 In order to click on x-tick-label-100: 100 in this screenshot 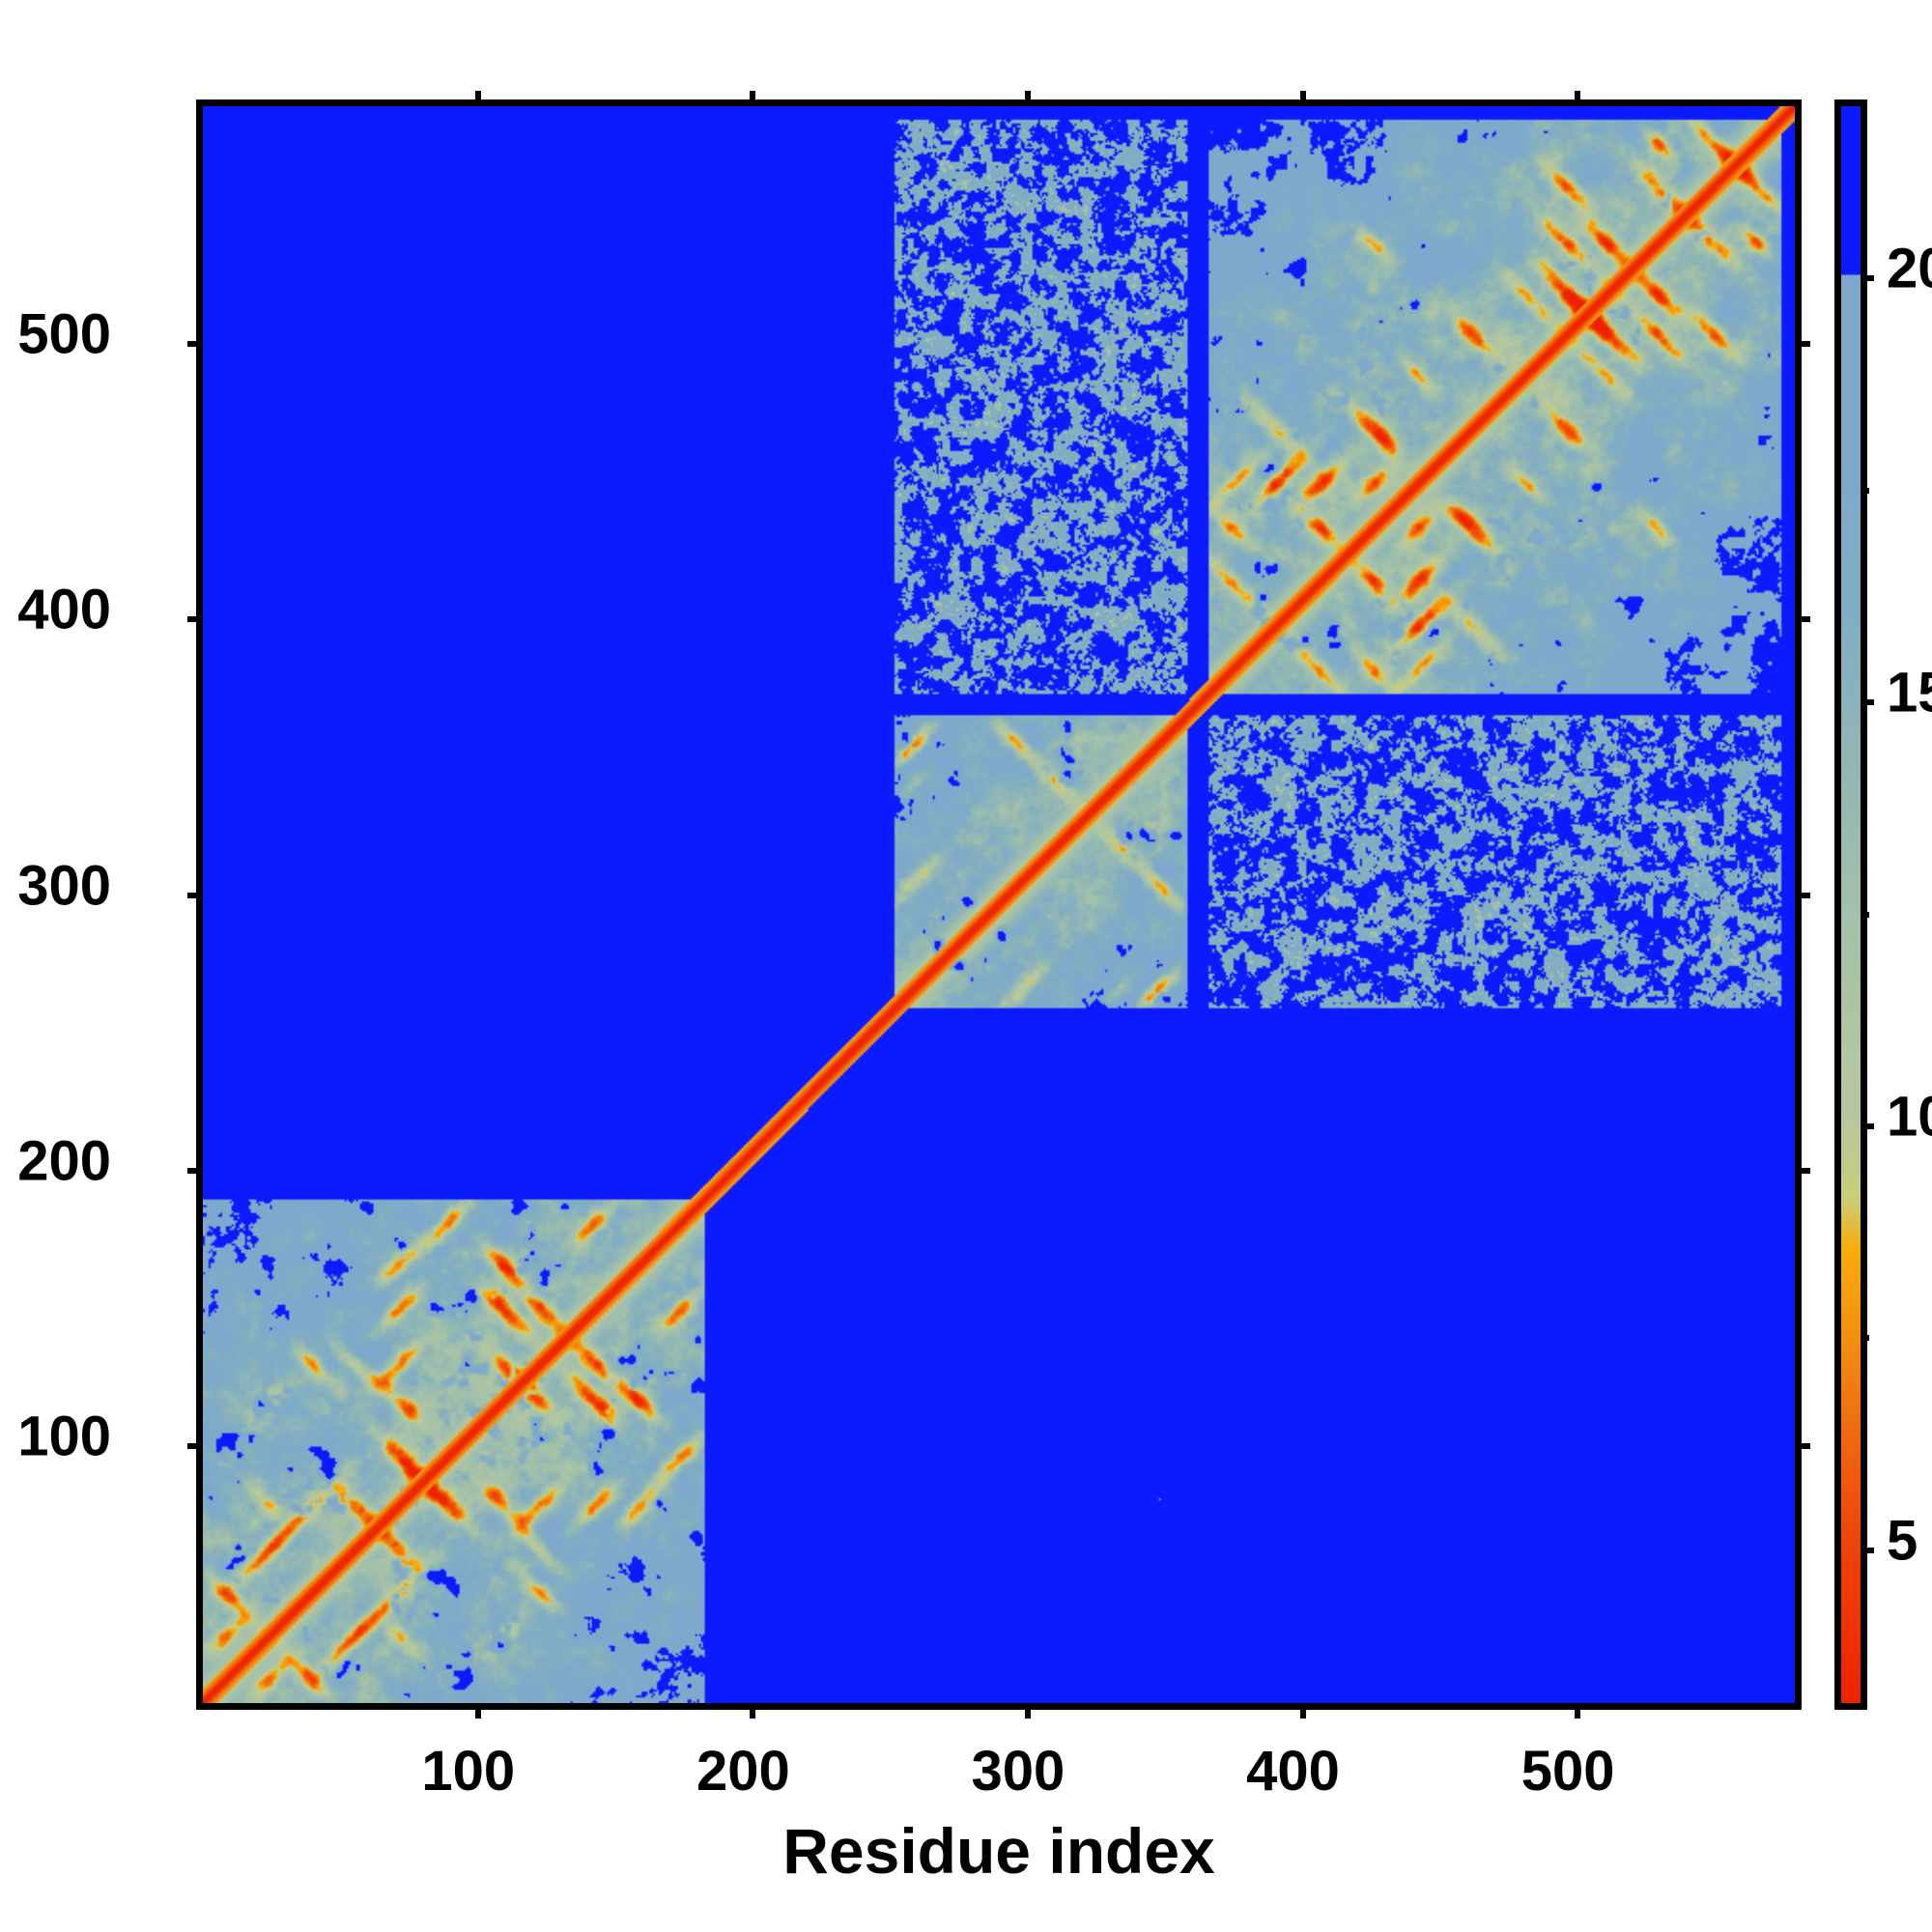, I will do `click(468, 1771)`.